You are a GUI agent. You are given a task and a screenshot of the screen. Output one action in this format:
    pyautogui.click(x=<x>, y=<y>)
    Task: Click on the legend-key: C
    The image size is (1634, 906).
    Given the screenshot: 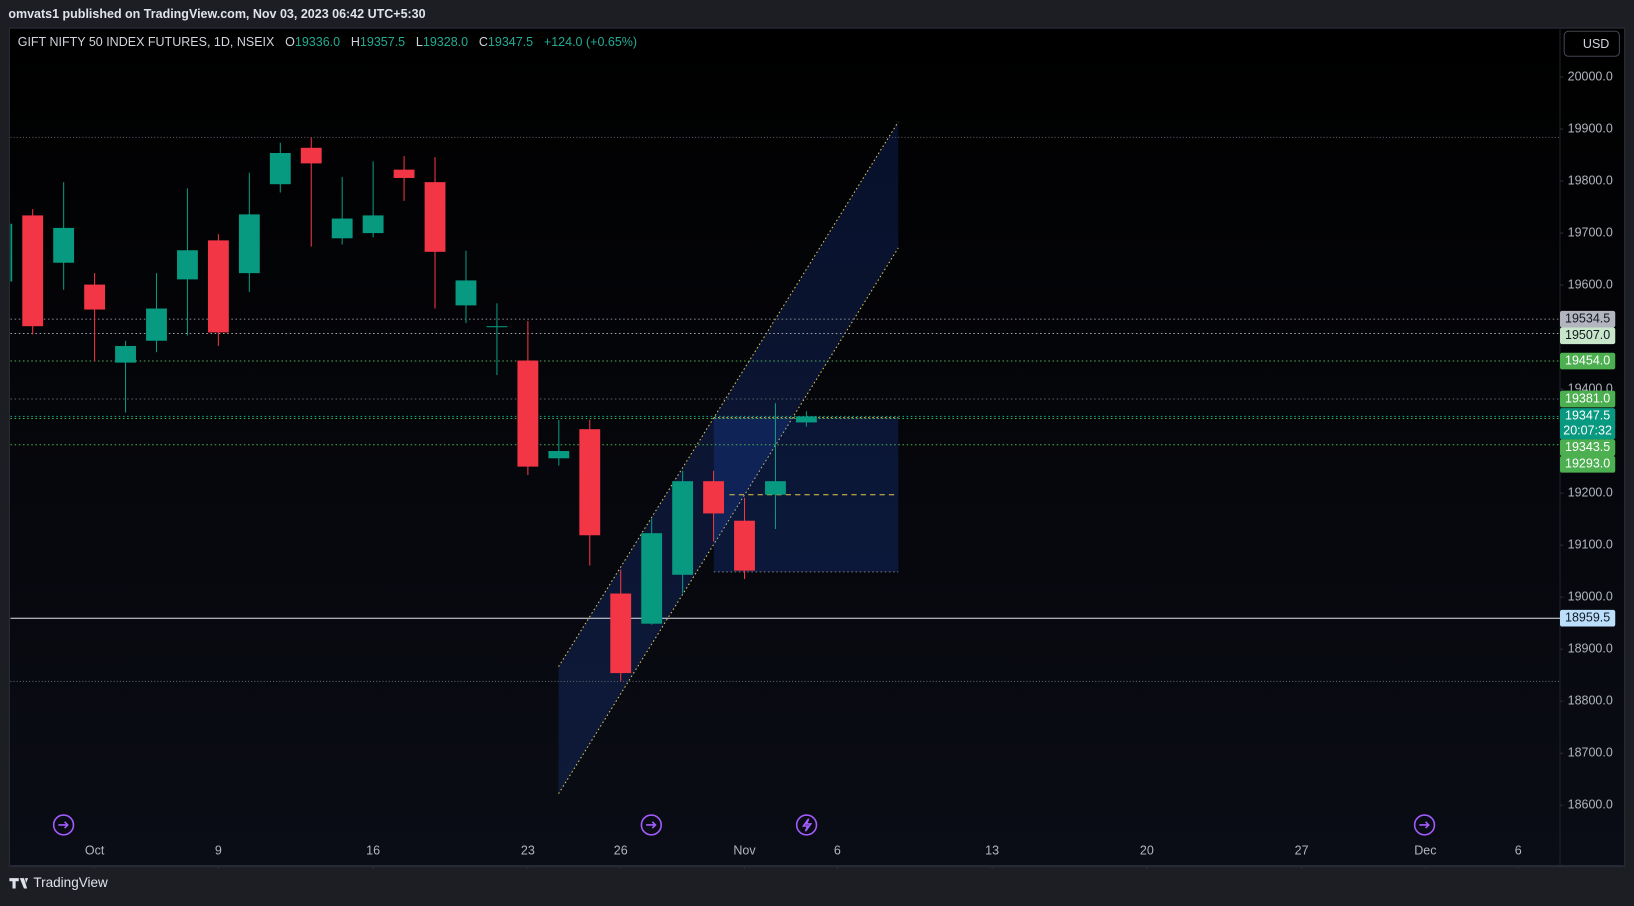 What is the action you would take?
    pyautogui.click(x=483, y=41)
    